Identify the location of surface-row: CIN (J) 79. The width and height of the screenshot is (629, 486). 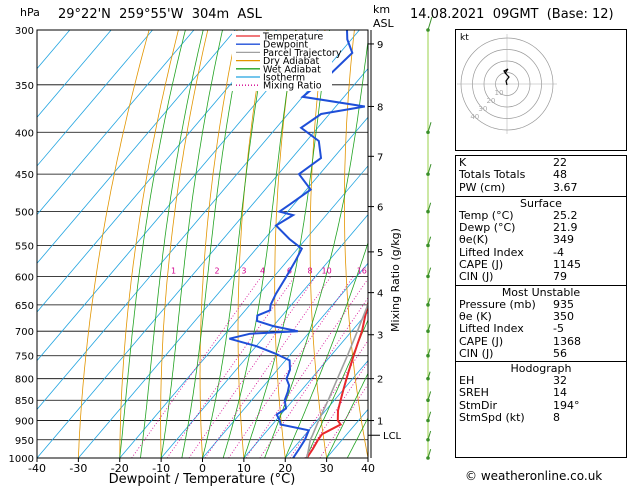
(541, 277).